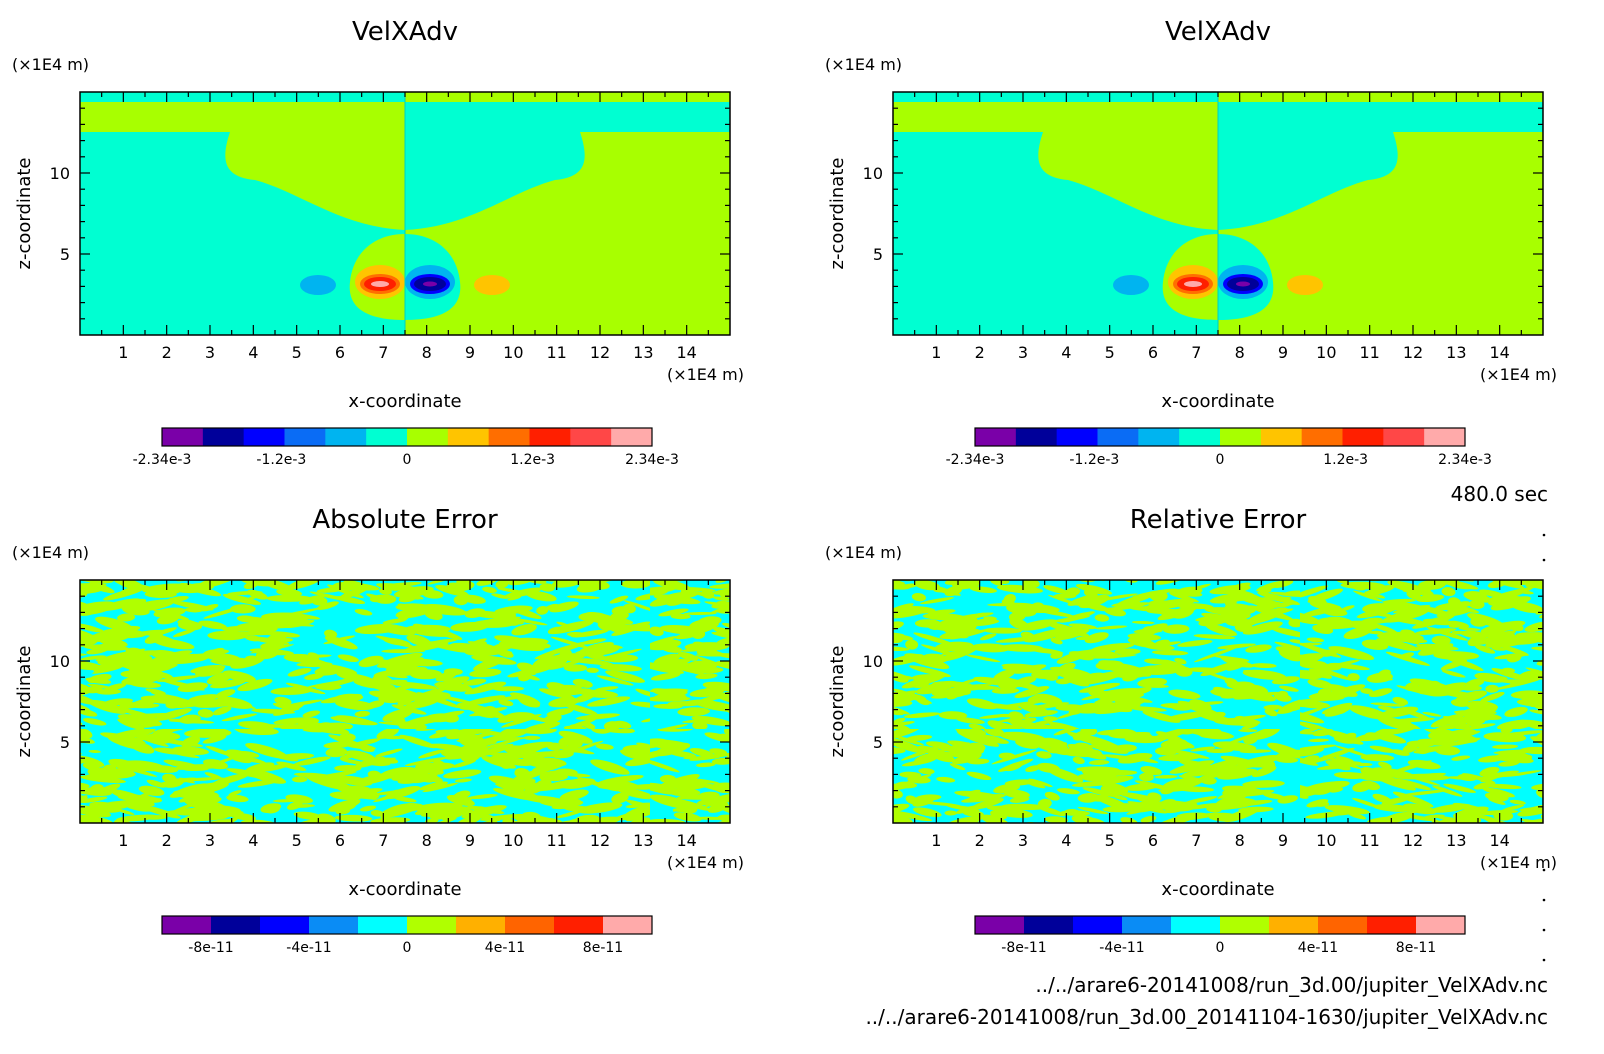 The image size is (1604, 1054). What do you see at coordinates (1128, 181) in the screenshot?
I see `field-bowl-left` at bounding box center [1128, 181].